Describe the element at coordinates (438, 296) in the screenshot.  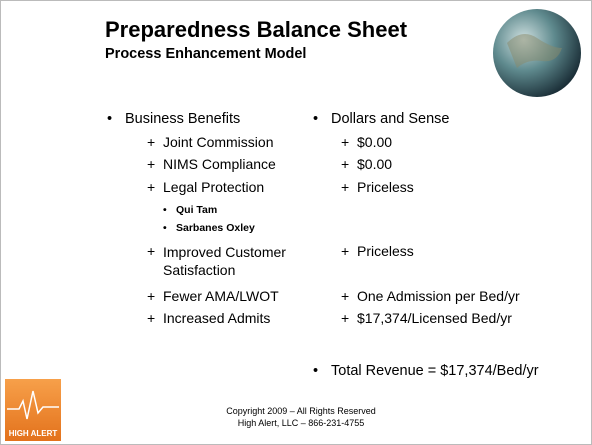
I see `item: One Admission per Bed/yr` at that location.